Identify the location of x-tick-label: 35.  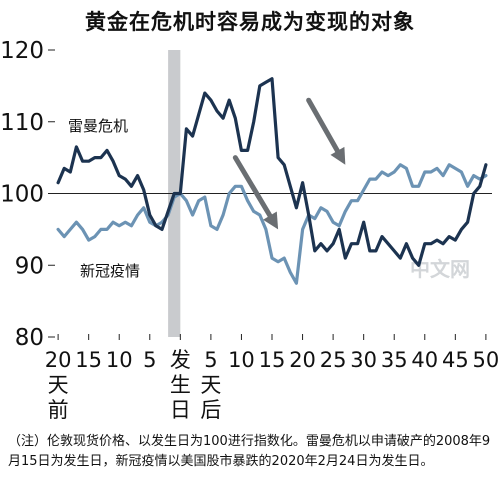
(394, 360).